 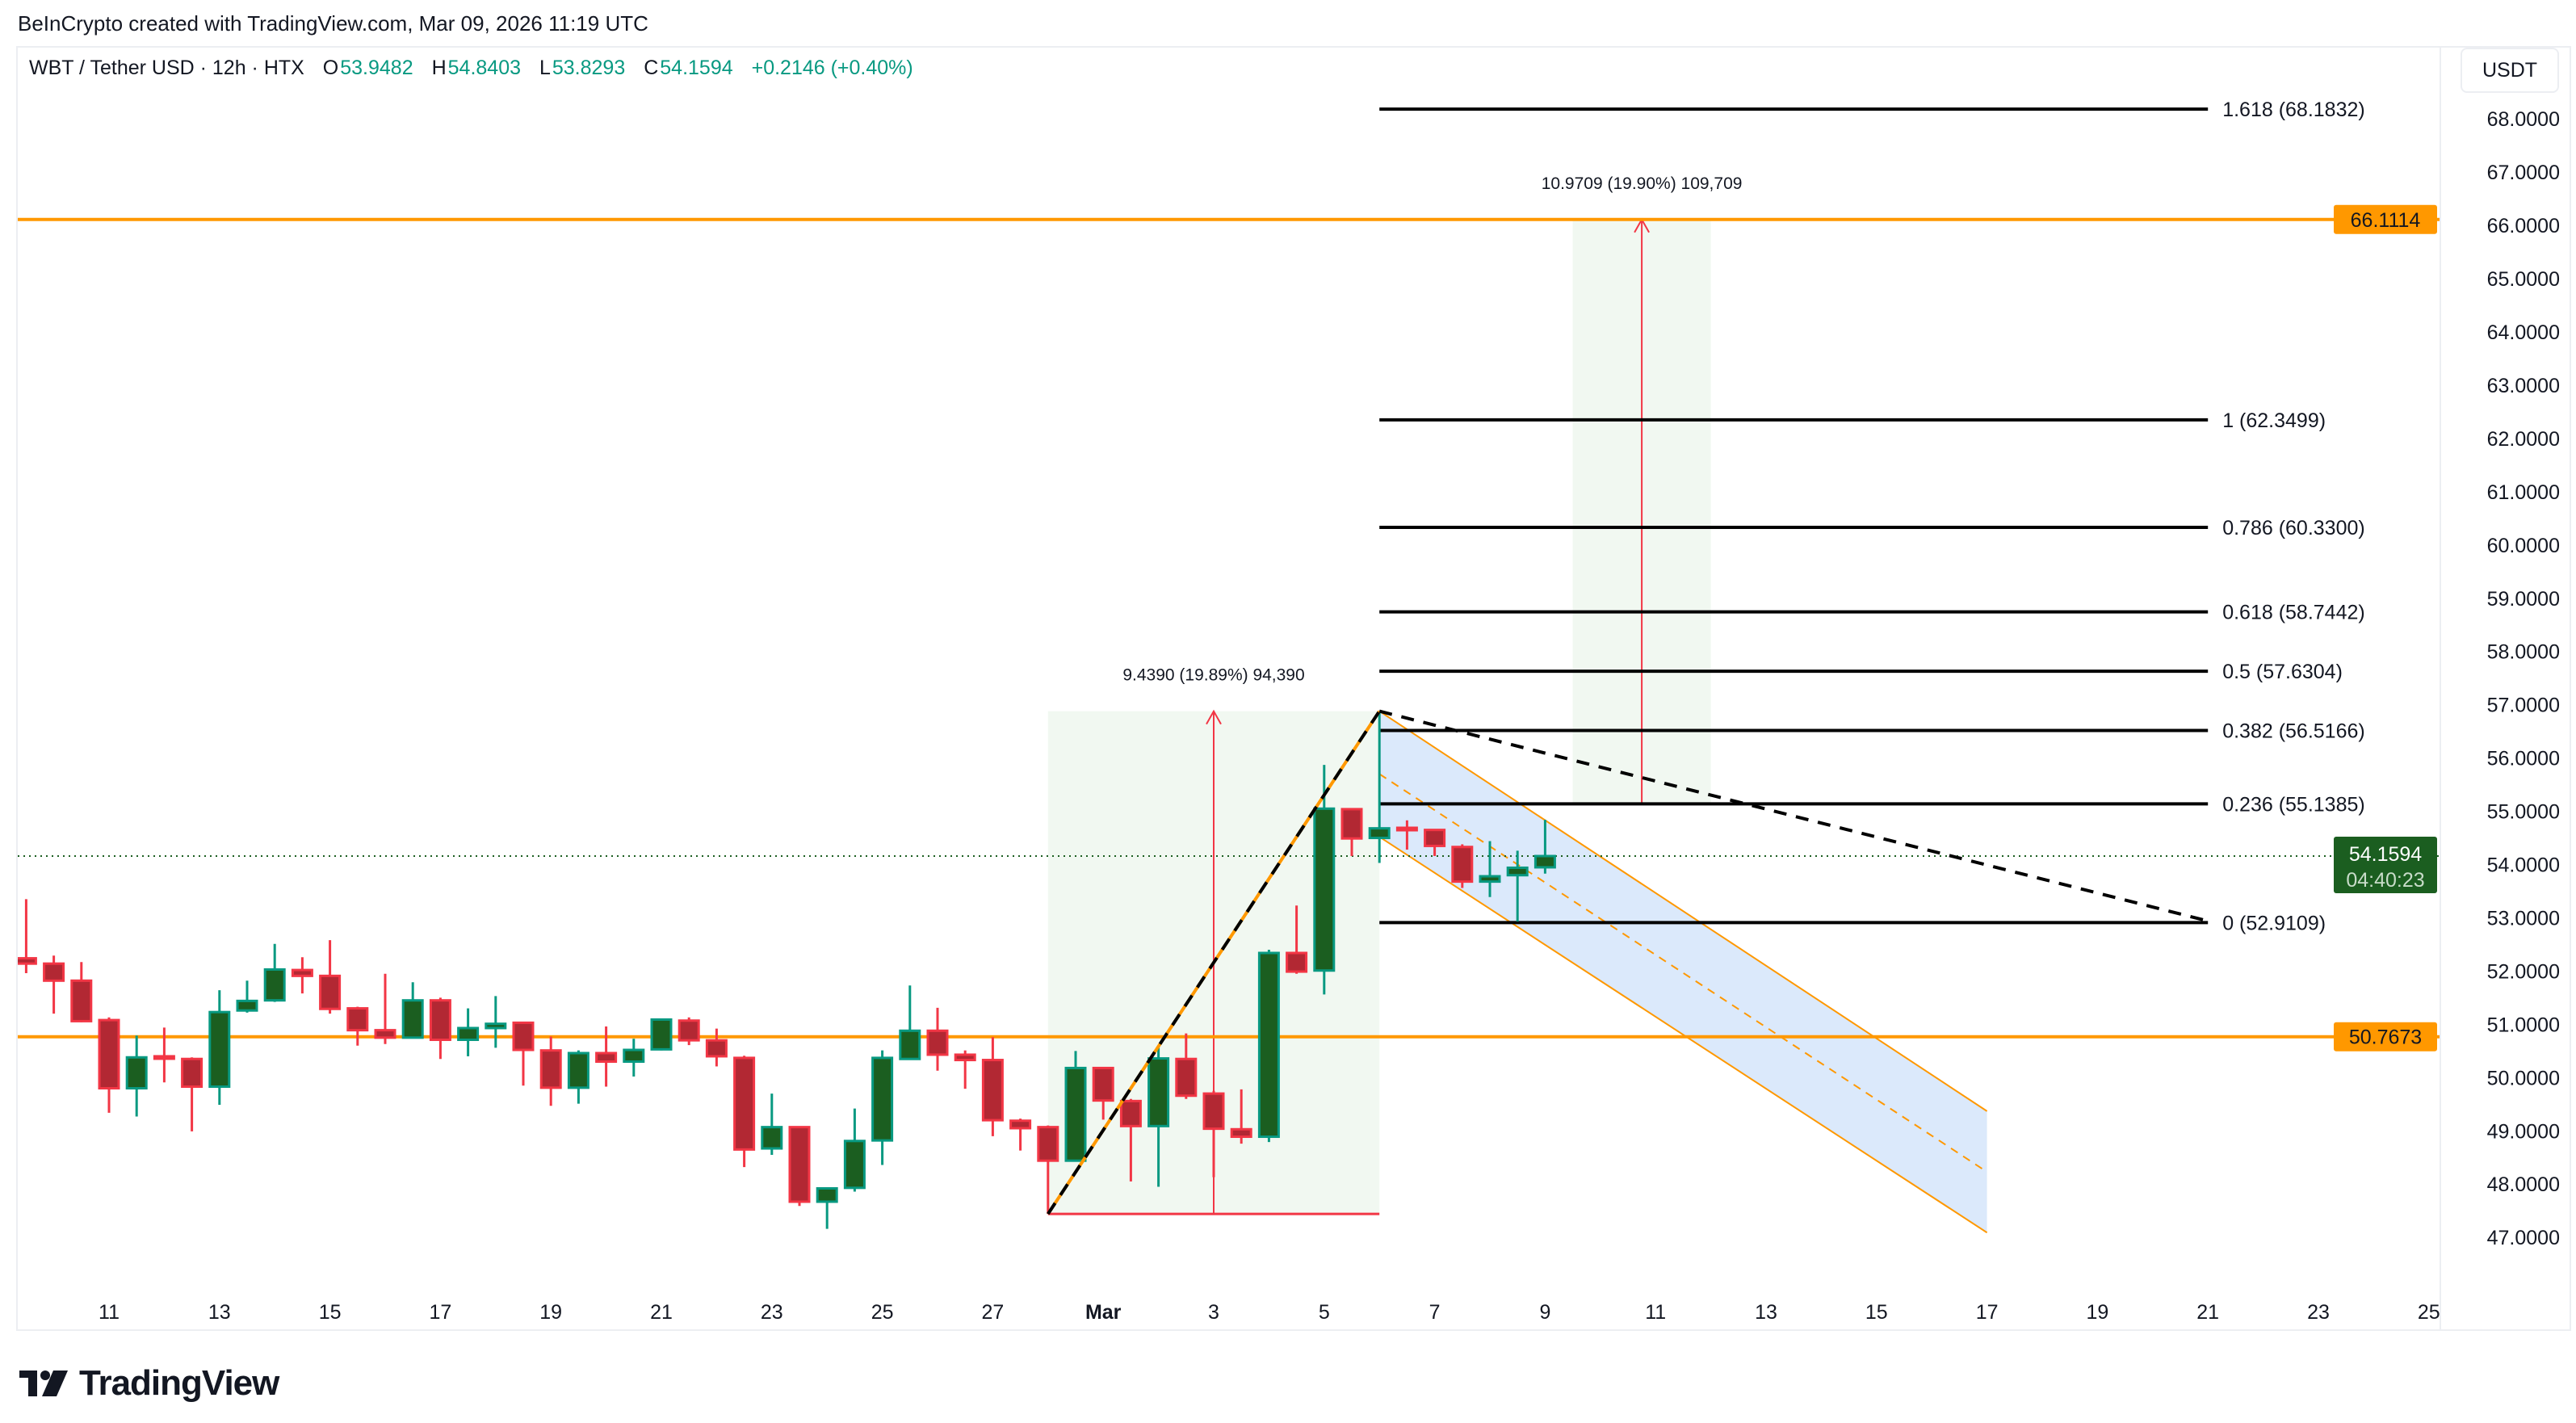 What do you see at coordinates (1214, 717) in the screenshot?
I see `arrow-up-icon` at bounding box center [1214, 717].